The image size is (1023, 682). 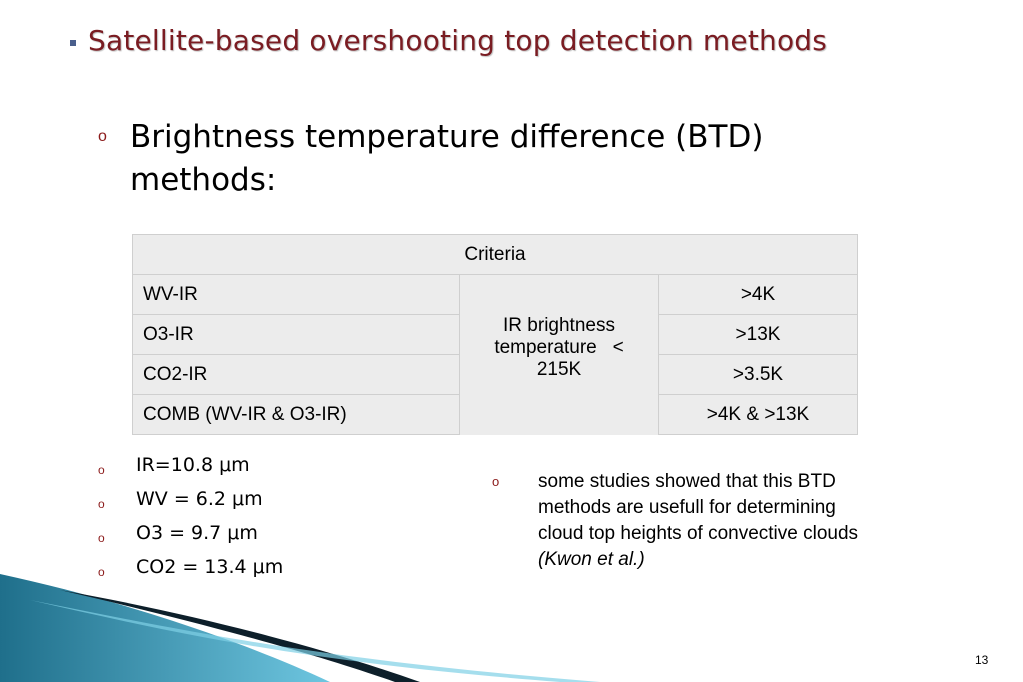 I want to click on wavelength-text: IR=10.8 μm, so click(x=193, y=465).